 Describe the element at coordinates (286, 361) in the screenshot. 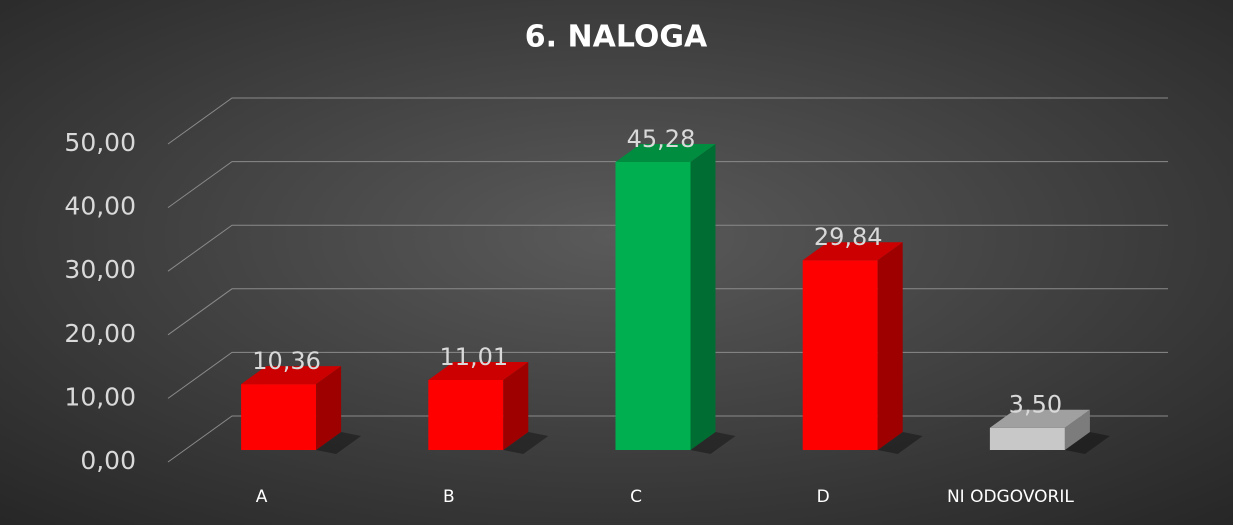

I see `value-label: 10,36` at that location.